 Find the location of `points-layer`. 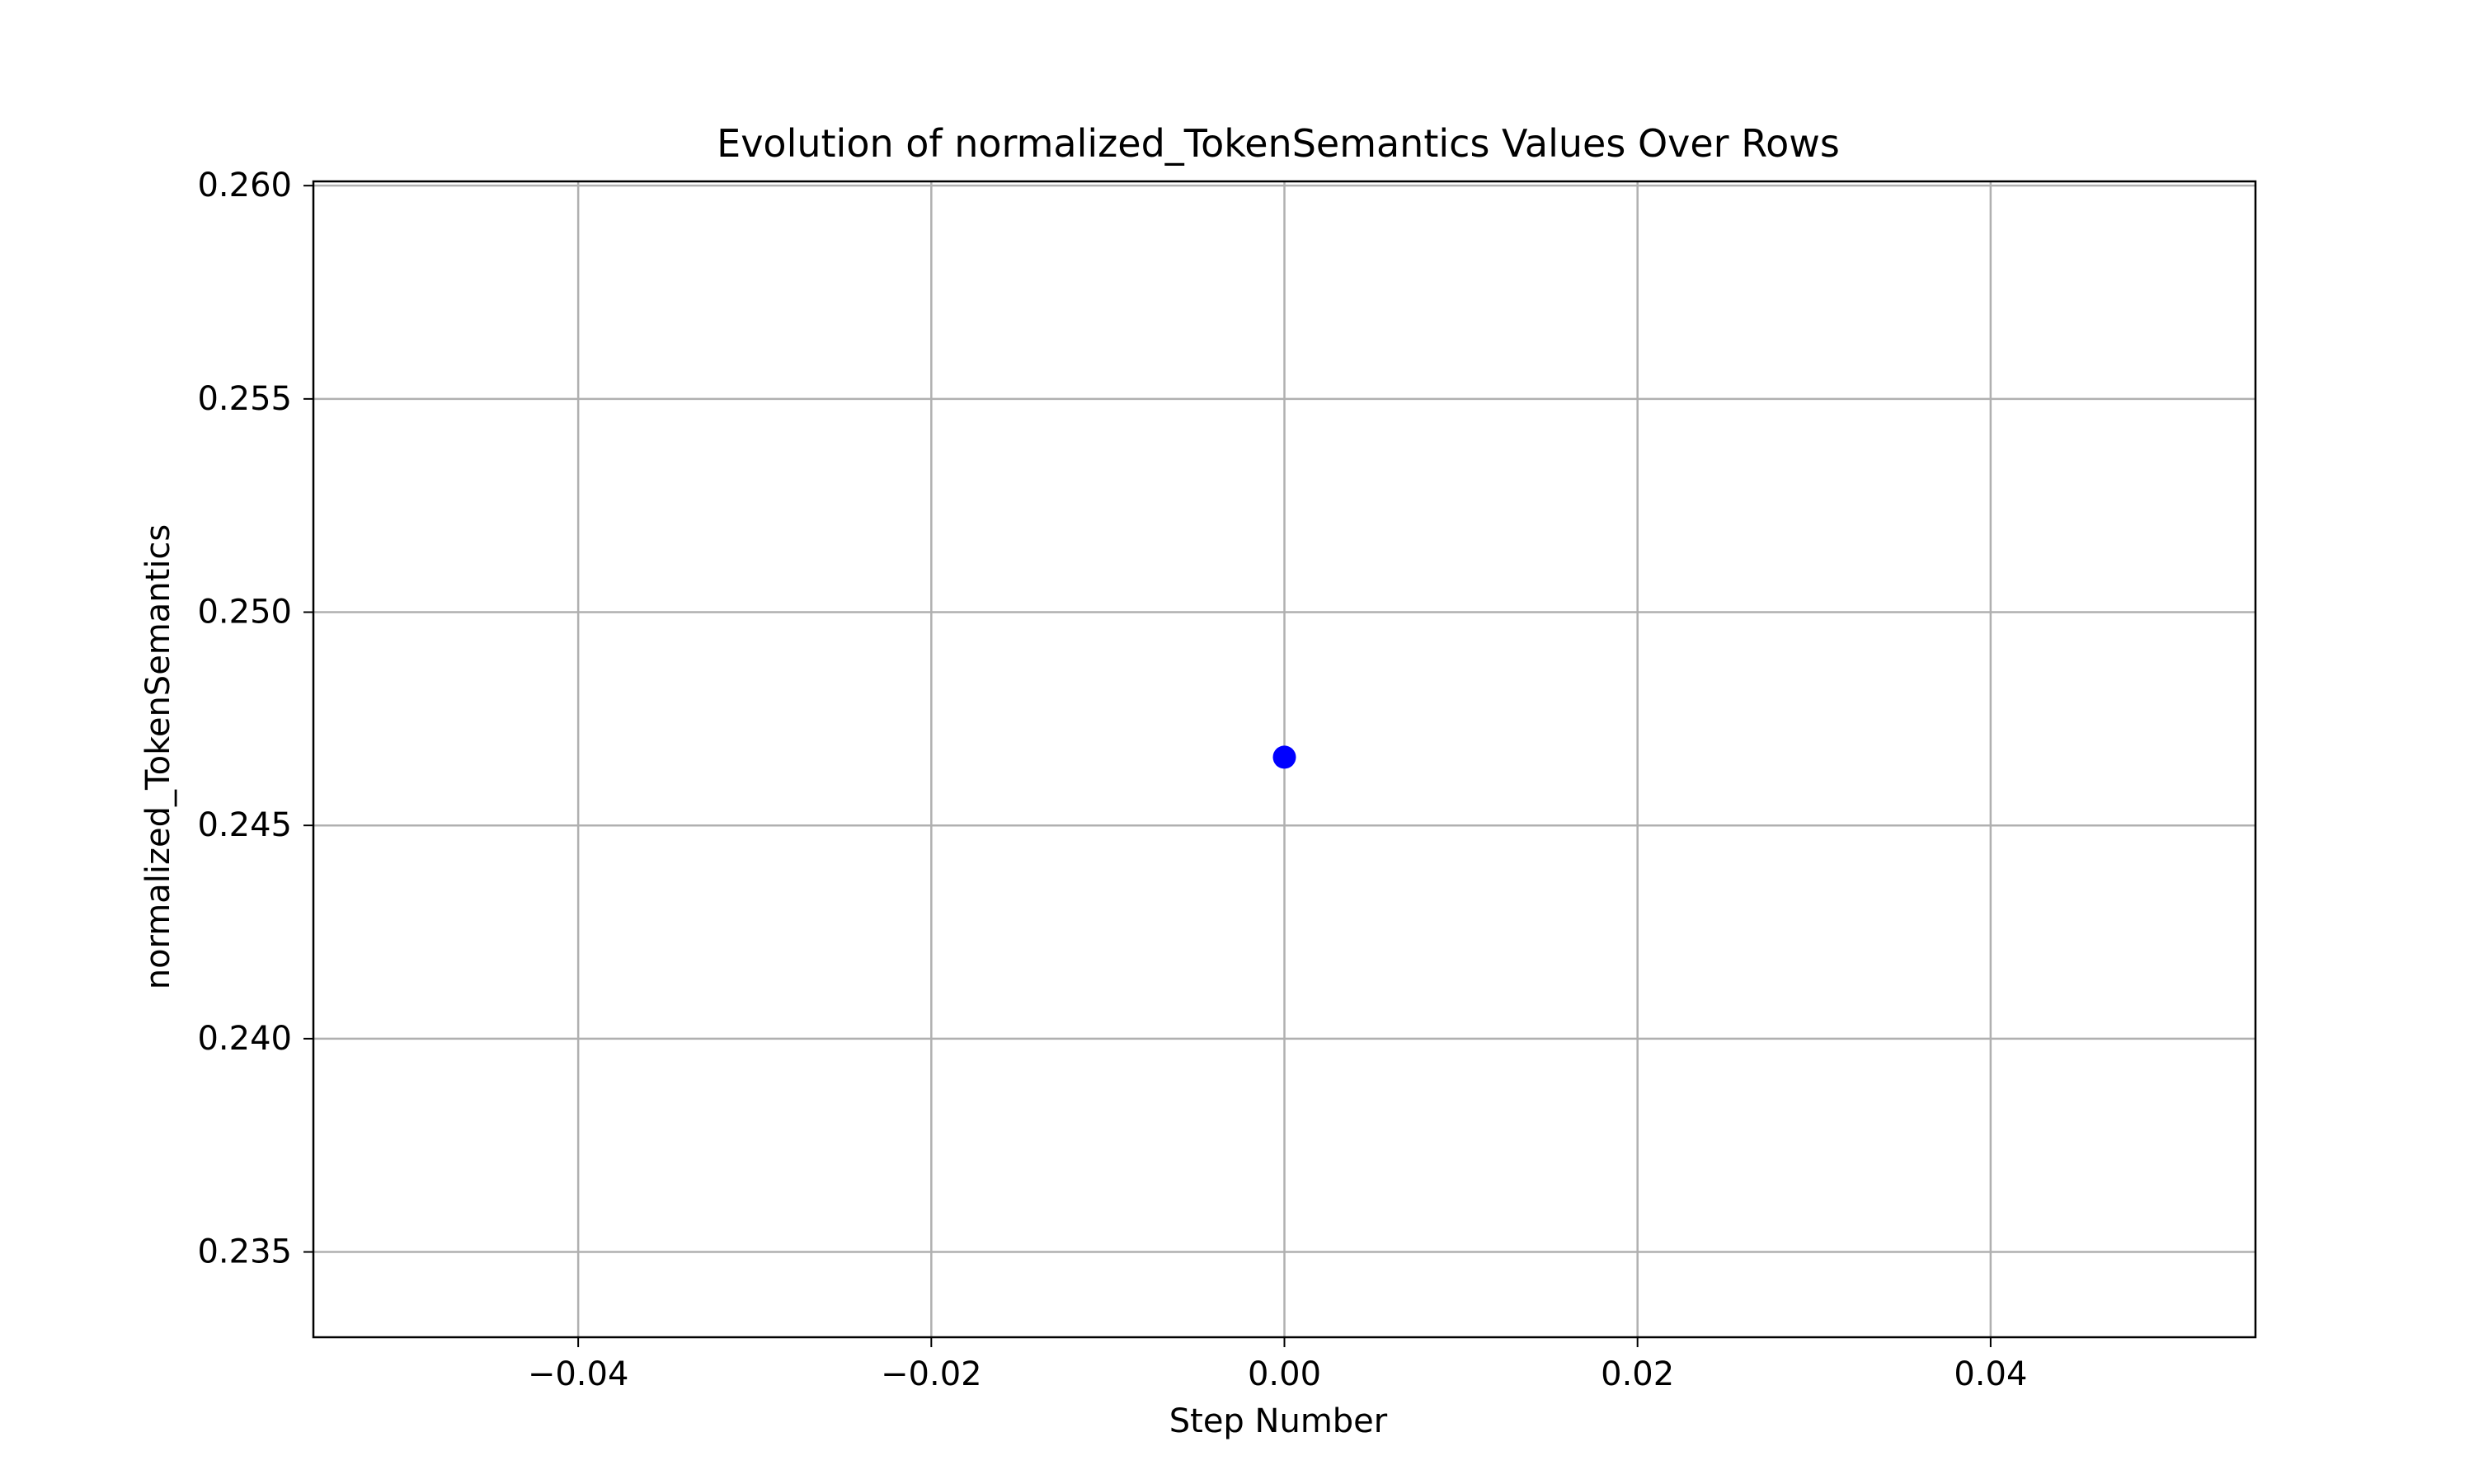

points-layer is located at coordinates (1284, 757).